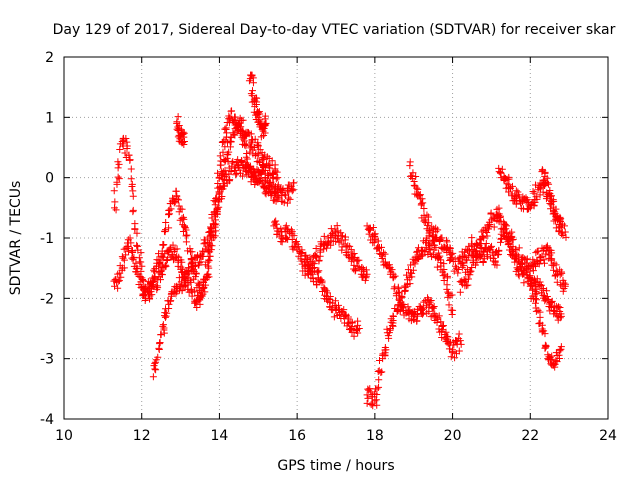  I want to click on x-axis-label: GPS time / hours, so click(335, 466).